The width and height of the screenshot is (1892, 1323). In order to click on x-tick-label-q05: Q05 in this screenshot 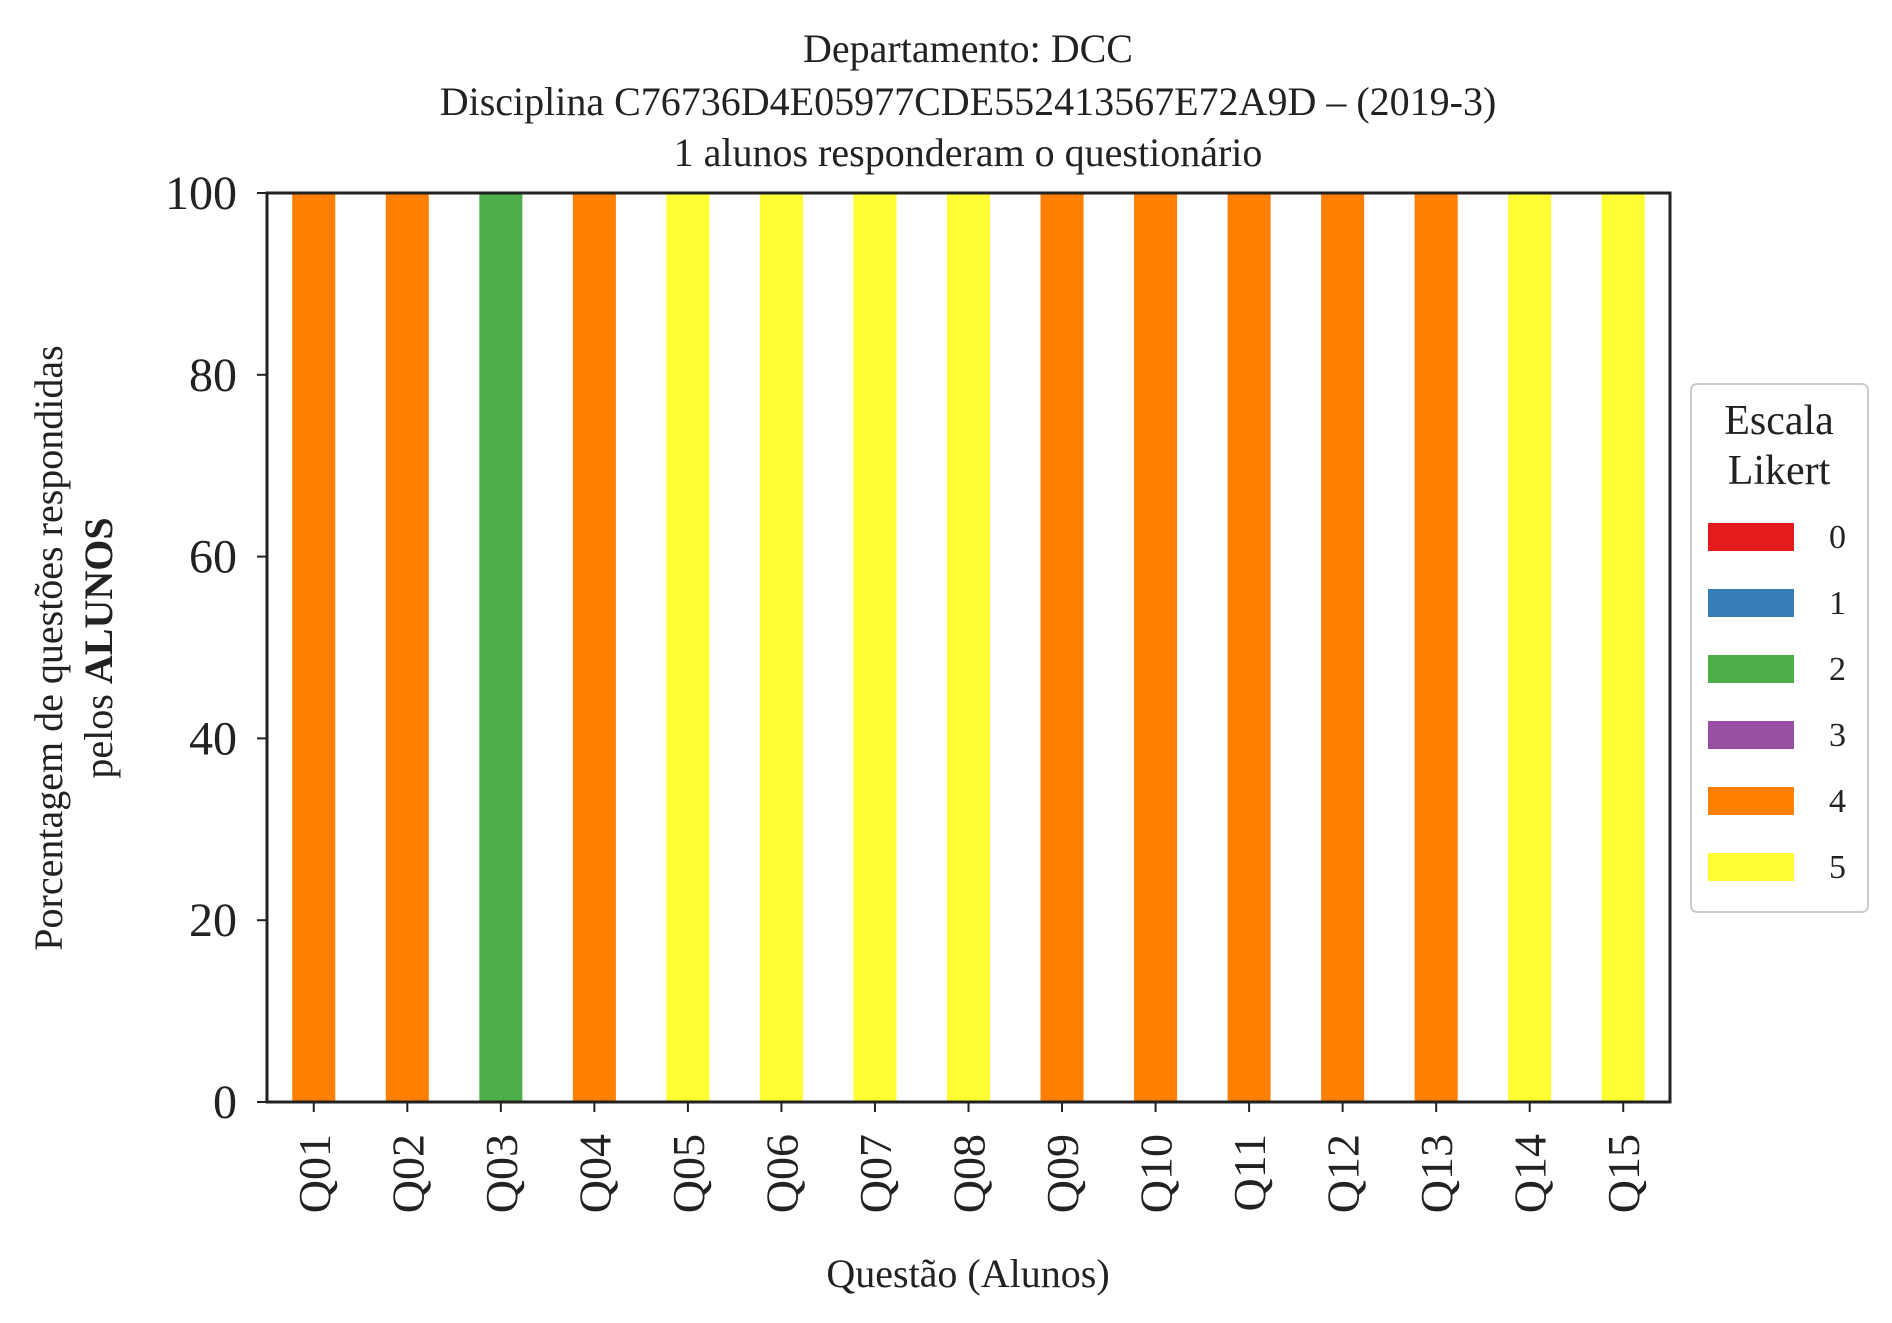, I will do `click(688, 1173)`.